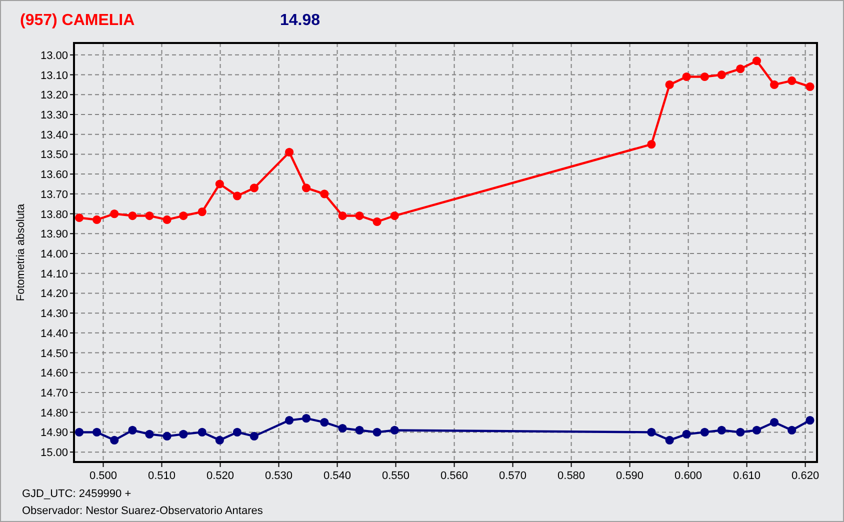  I want to click on y-axis-title: Fotometria absoluta, so click(21, 252).